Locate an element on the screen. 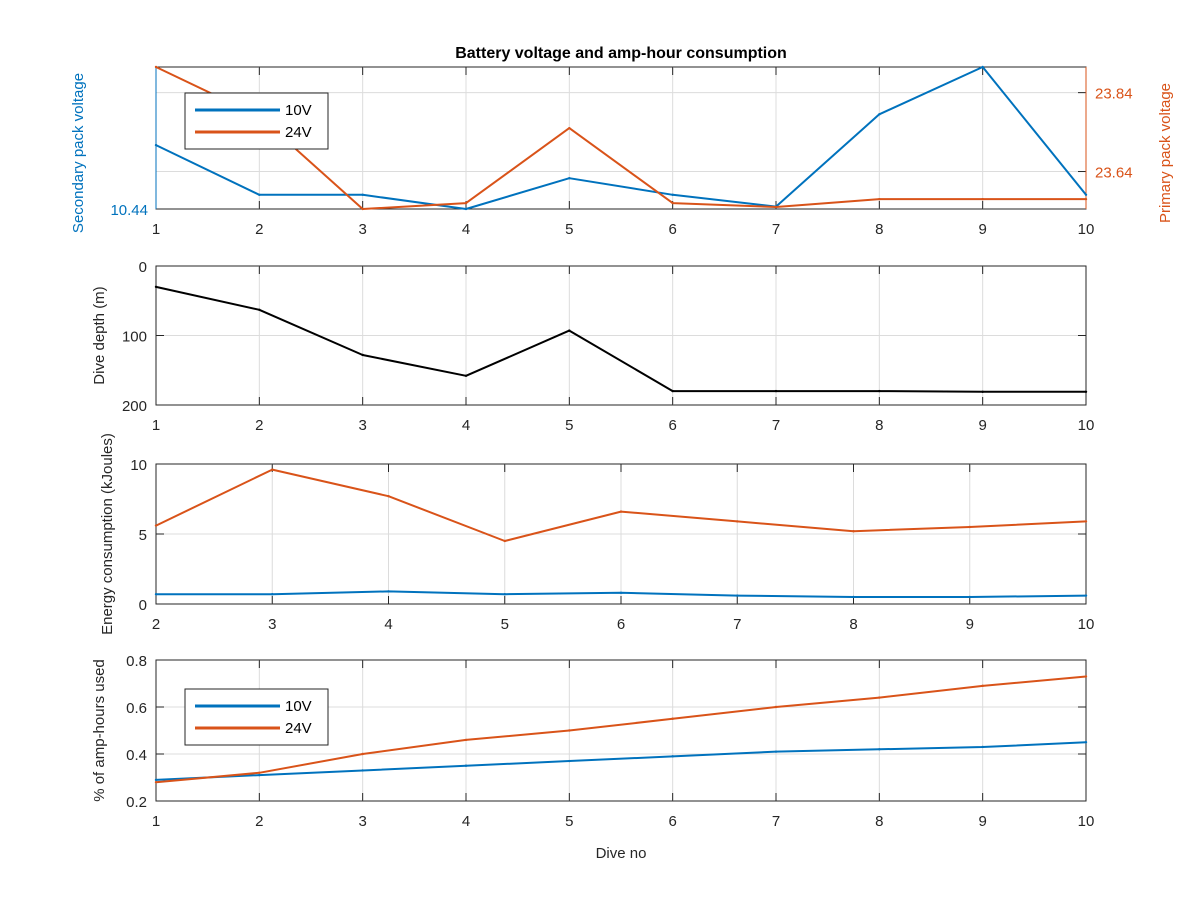 Image resolution: width=1200 pixels, height=900 pixels. y-right-tick-label: 23.84 is located at coordinates (1114, 94).